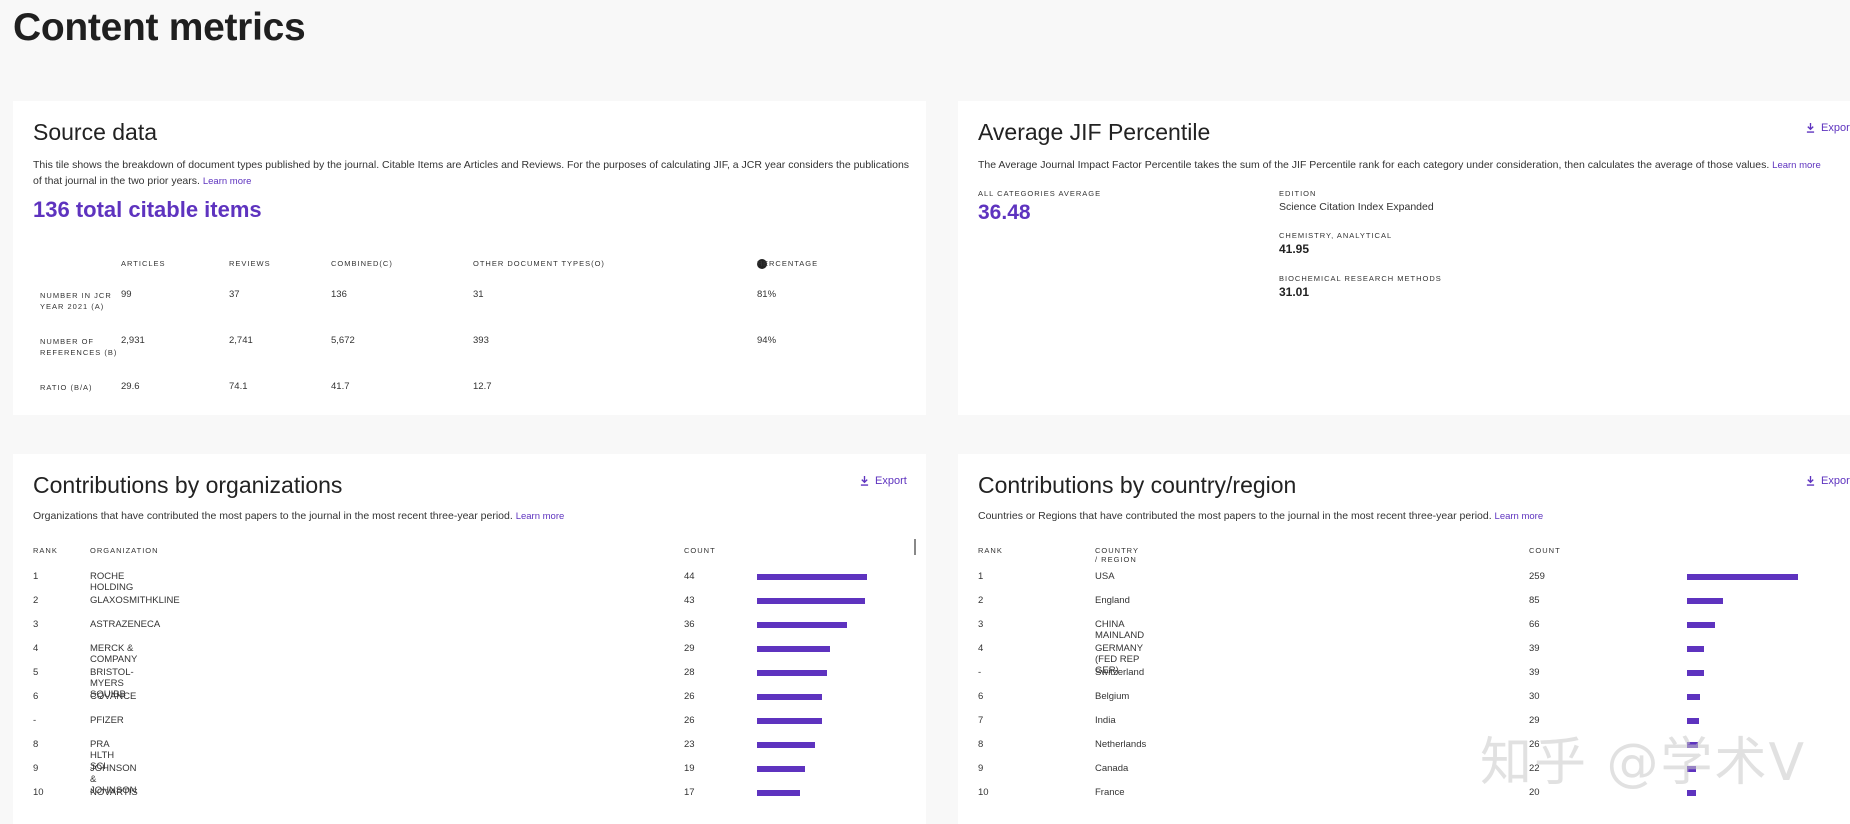  What do you see at coordinates (689, 576) in the screenshot?
I see `count-cell: 44` at bounding box center [689, 576].